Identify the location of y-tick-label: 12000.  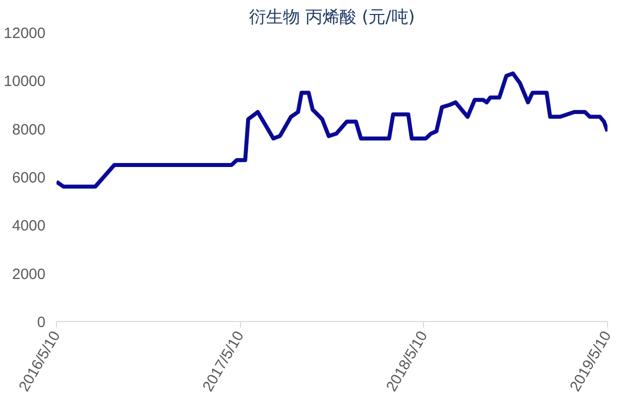
(25, 33).